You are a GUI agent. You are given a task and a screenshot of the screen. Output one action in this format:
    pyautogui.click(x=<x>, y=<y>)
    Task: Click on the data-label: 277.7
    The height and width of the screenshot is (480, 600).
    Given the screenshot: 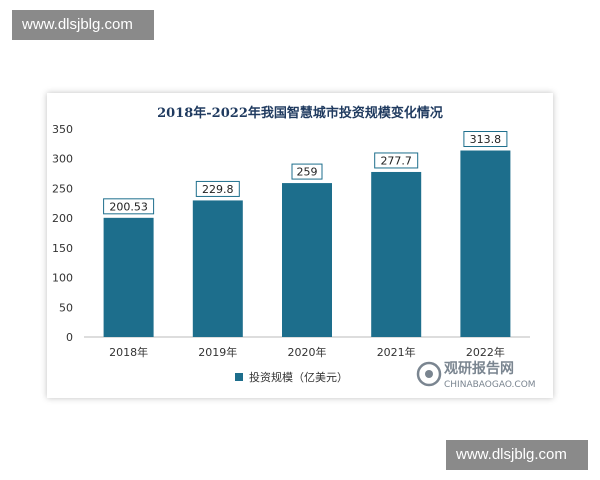 What is the action you would take?
    pyautogui.click(x=396, y=160)
    